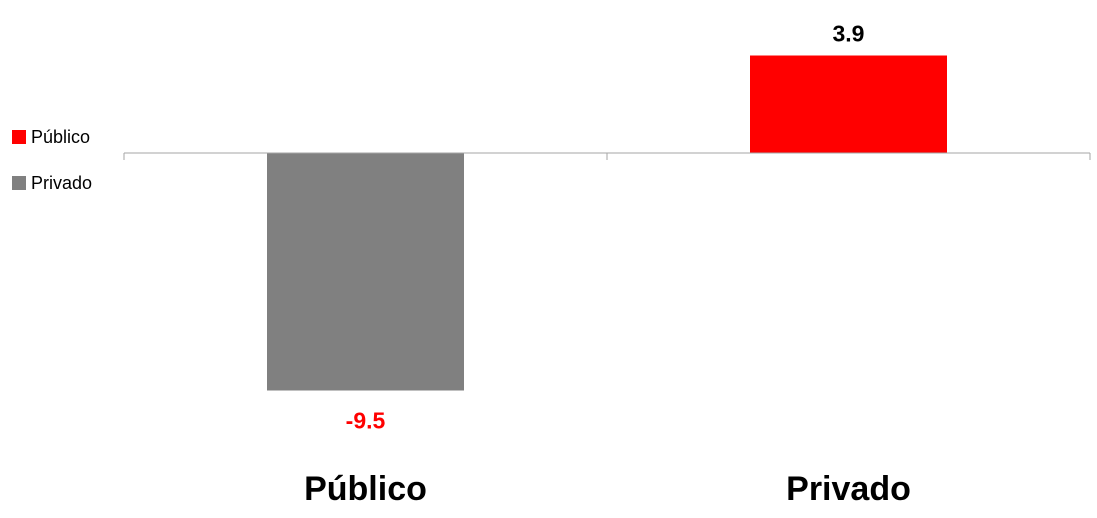 The image size is (1097, 518). What do you see at coordinates (848, 489) in the screenshot?
I see `category-label-privado: Privado` at bounding box center [848, 489].